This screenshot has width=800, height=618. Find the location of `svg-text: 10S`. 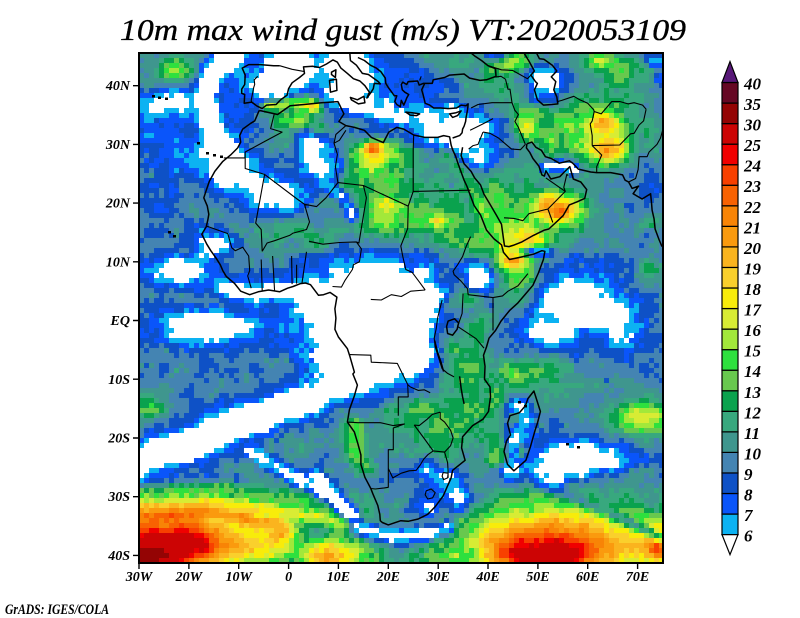

svg-text: 10S is located at coordinates (119, 380).